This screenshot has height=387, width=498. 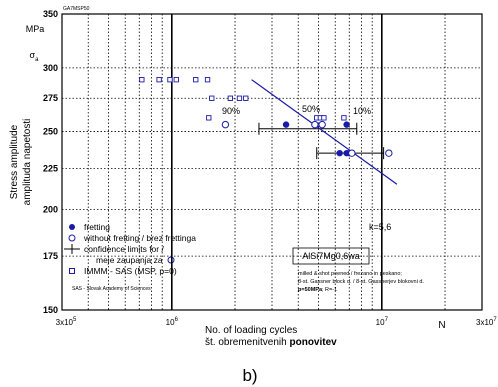 What do you see at coordinates (277, 322) in the screenshot?
I see `x-ticks: 3x10⁵ 10⁶ 10⁷ 3x10⁷` at bounding box center [277, 322].